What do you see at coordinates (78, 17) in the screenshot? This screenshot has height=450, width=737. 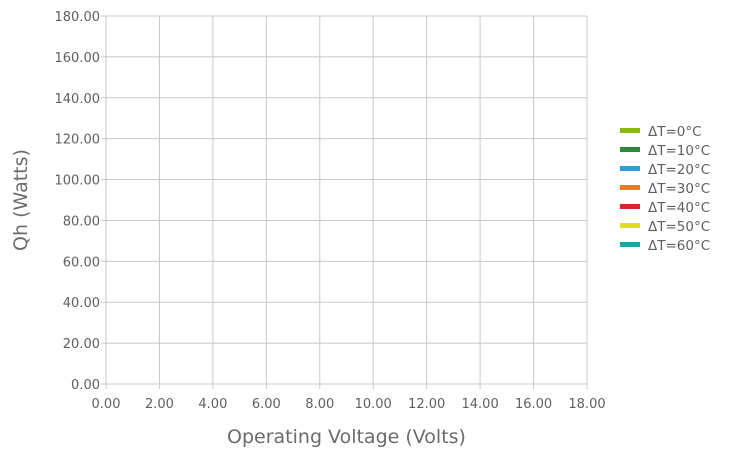 I see `y-tick-label: 180.00` at bounding box center [78, 17].